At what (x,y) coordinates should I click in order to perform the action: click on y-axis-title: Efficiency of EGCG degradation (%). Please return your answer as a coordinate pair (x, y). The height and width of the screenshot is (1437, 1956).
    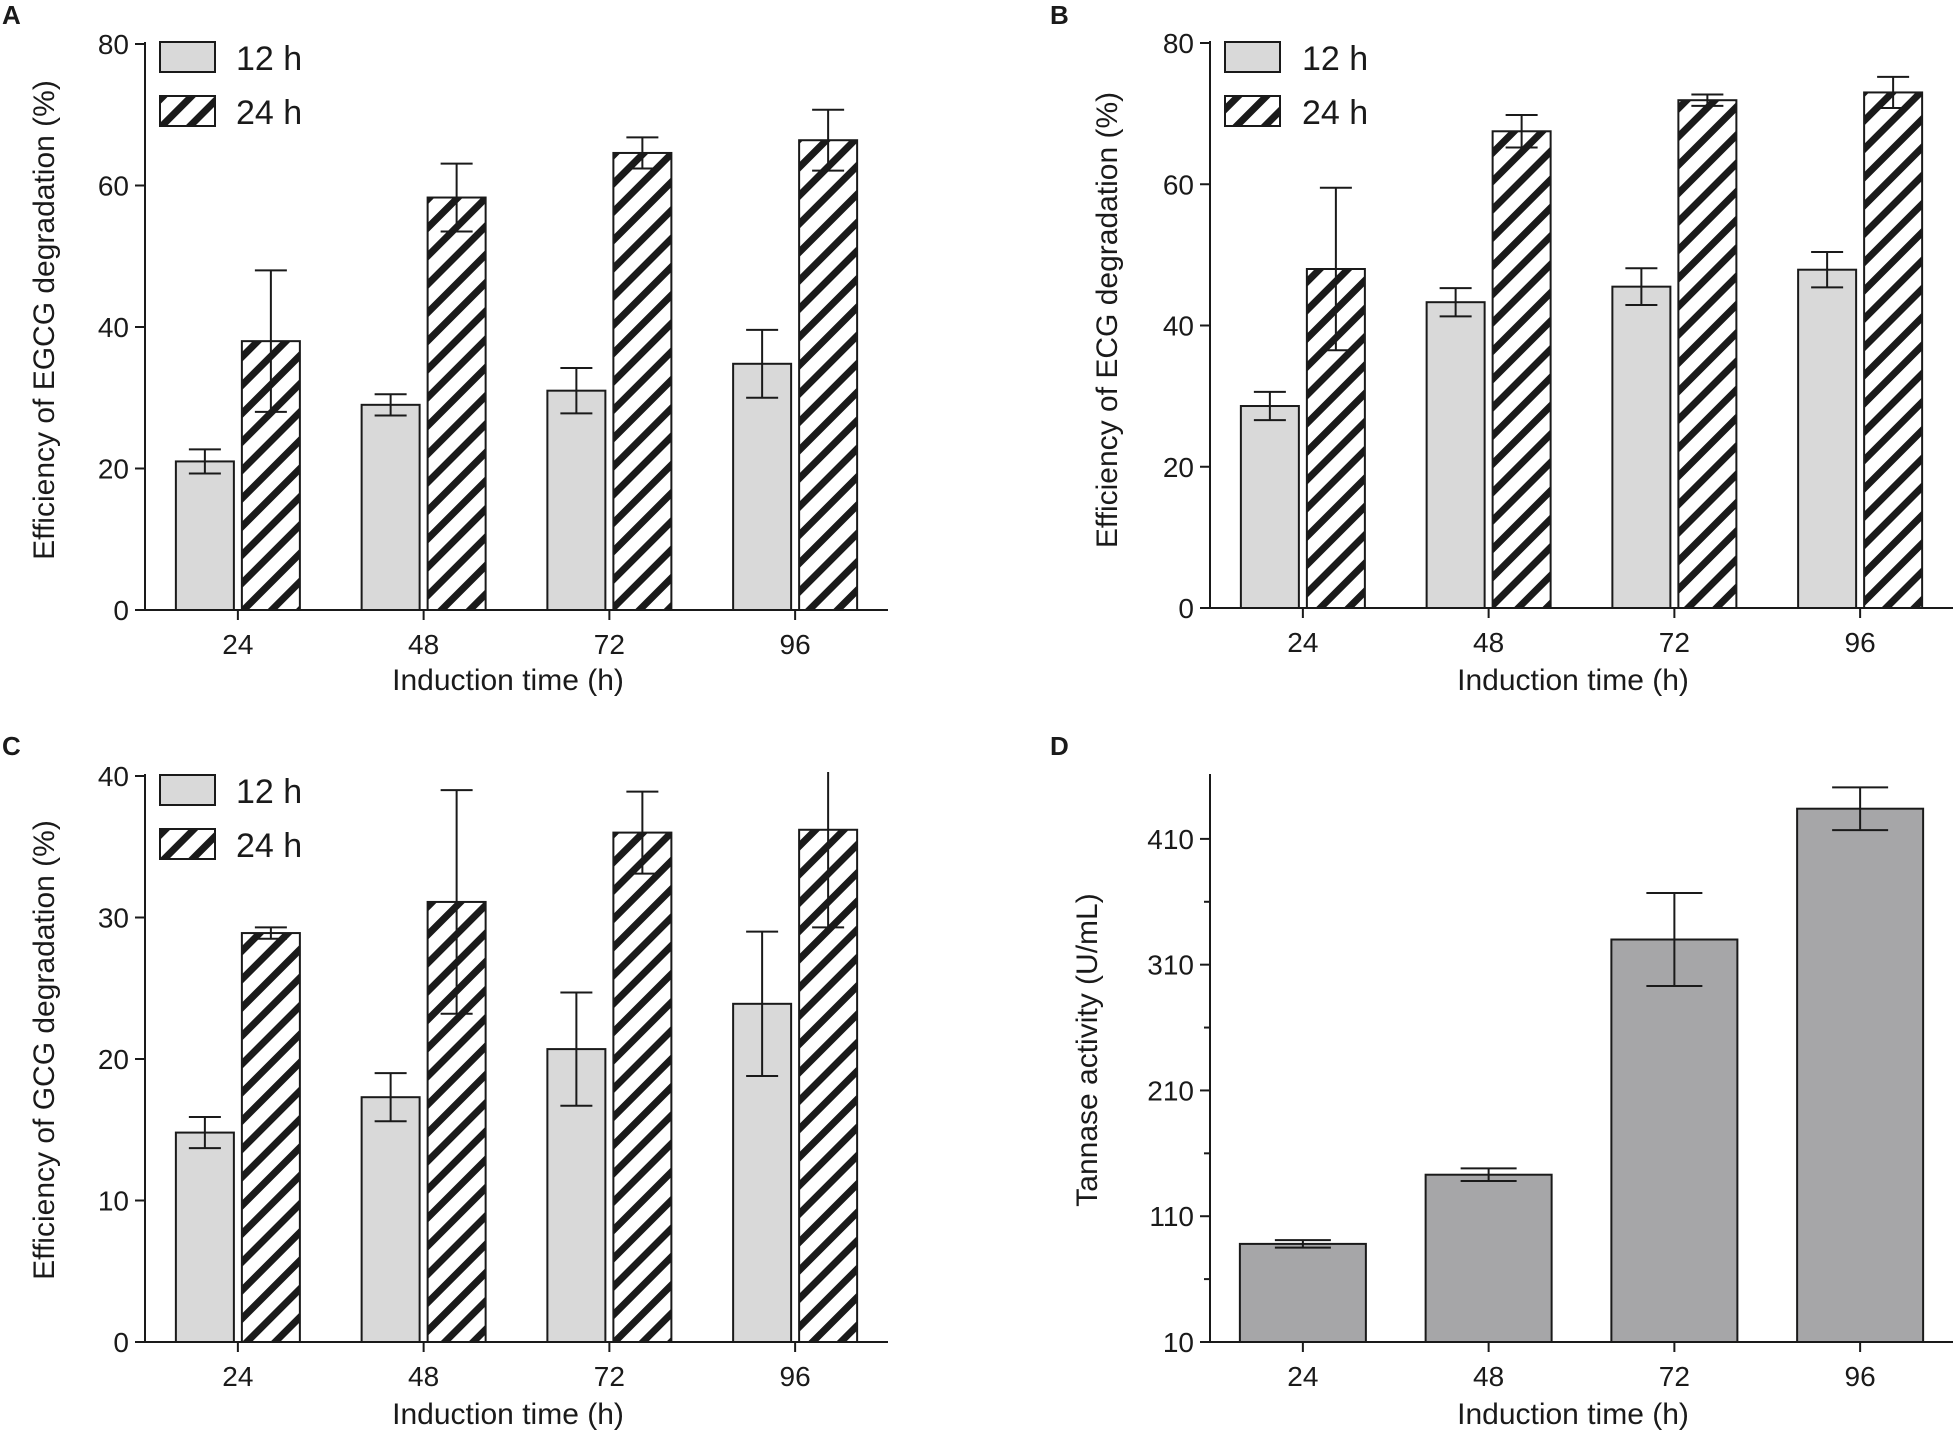
    Looking at the image, I should click on (44, 320).